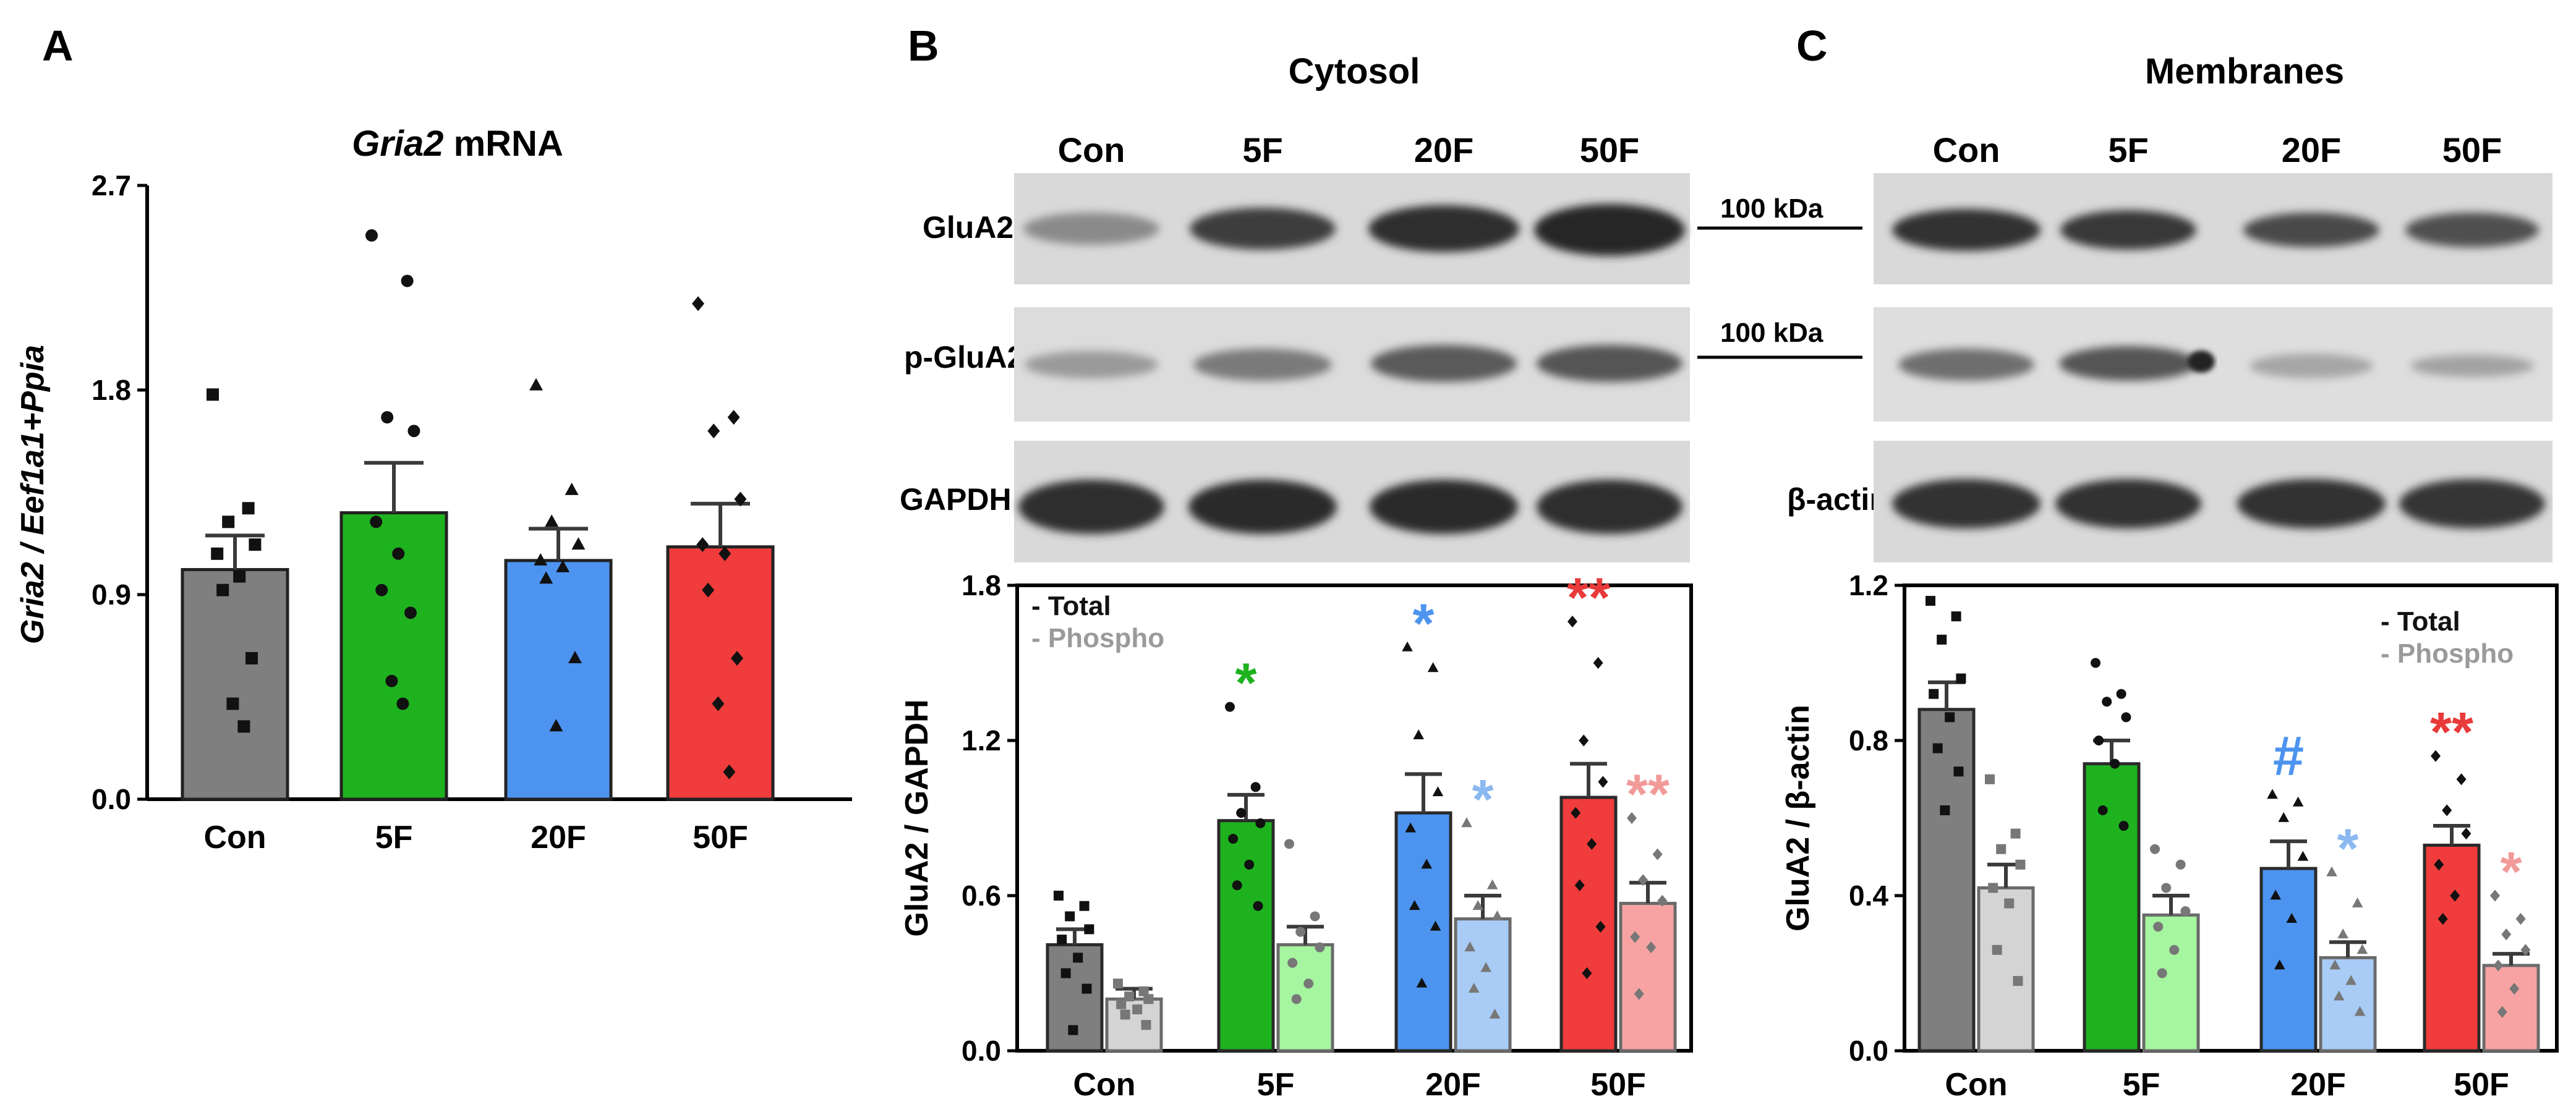  I want to click on blot-c-strip-p-glua2, so click(2213, 365).